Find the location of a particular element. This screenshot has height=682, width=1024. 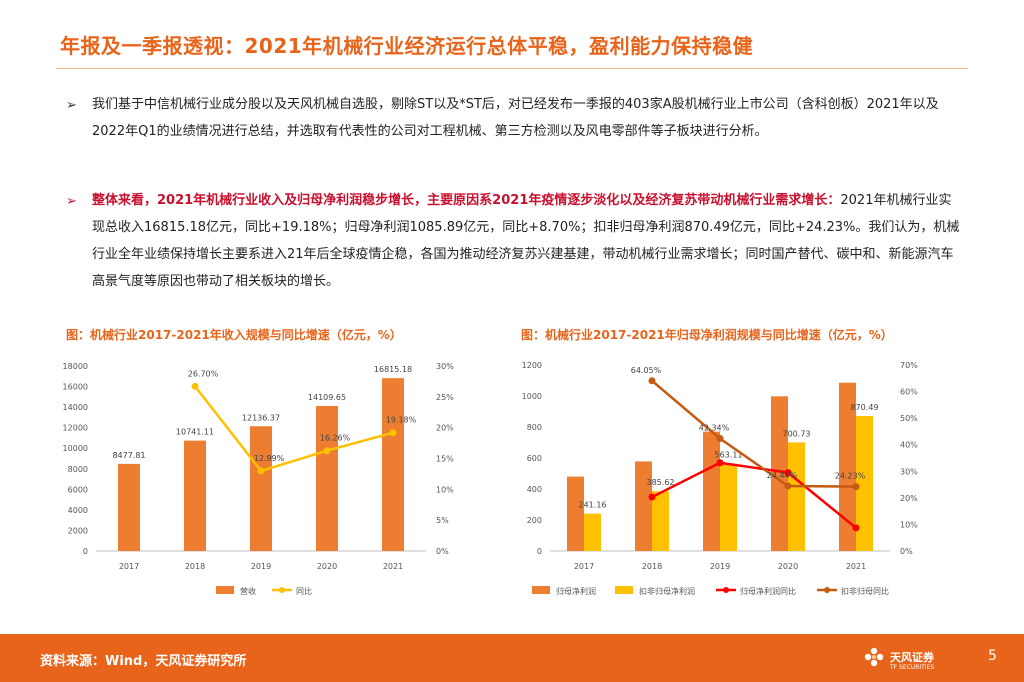

legend-label: 扣非归母同比 is located at coordinates (865, 591).